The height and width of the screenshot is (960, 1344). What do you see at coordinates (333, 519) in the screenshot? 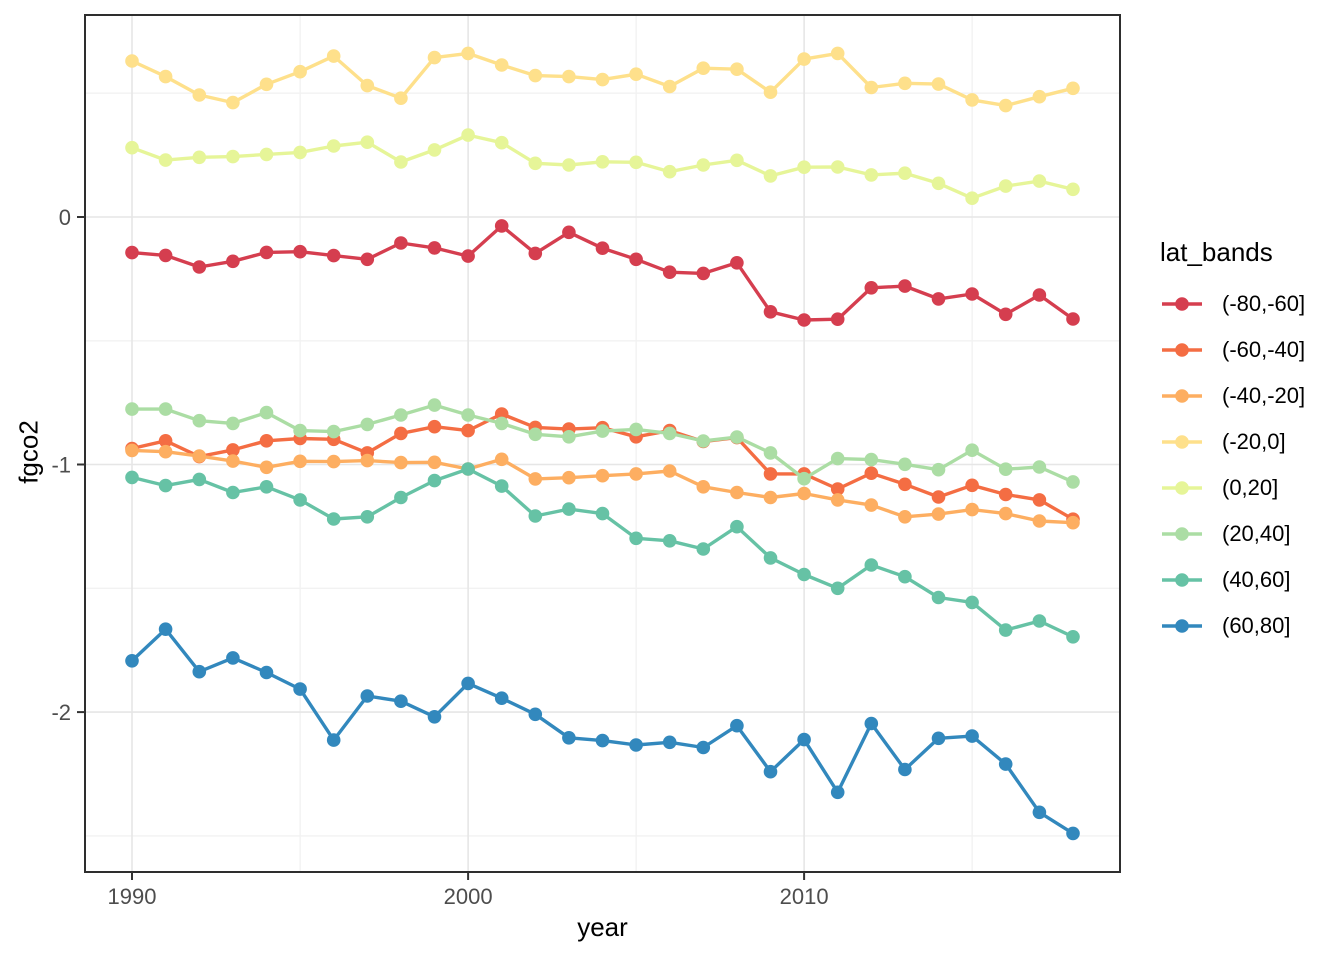
I see `series-6-point-1996` at bounding box center [333, 519].